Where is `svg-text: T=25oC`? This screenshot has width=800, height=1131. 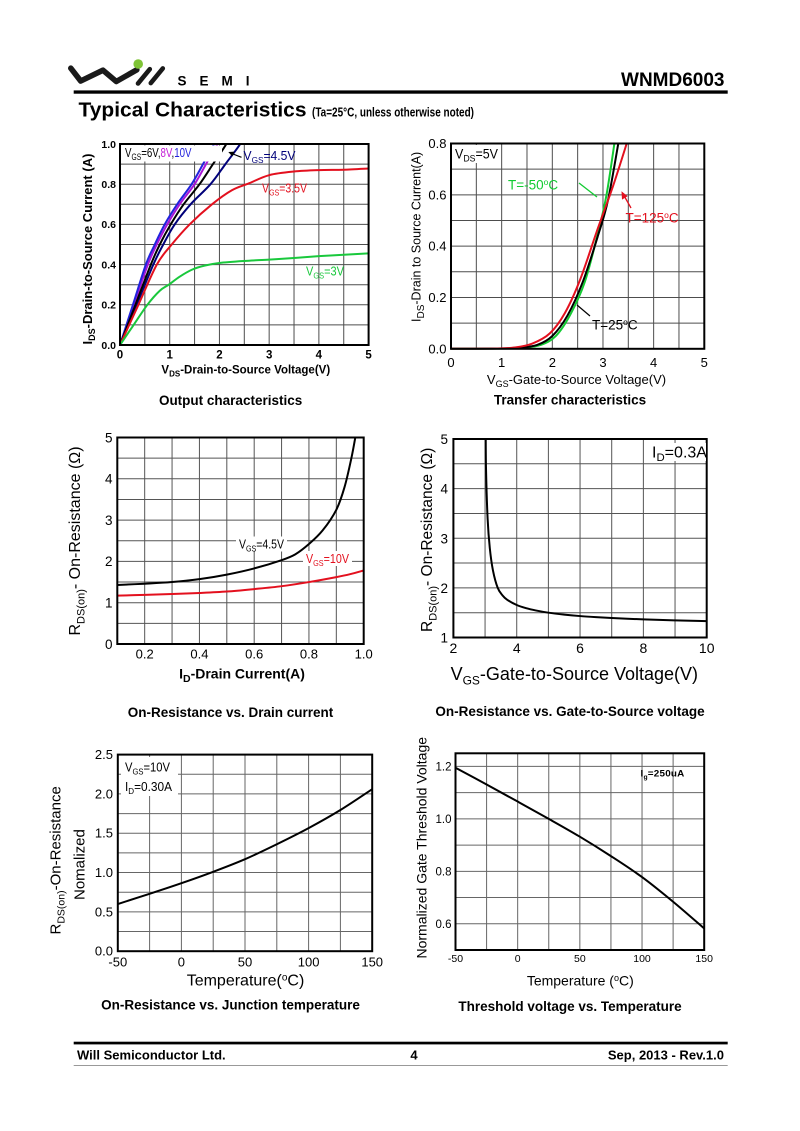 svg-text: T=25oC is located at coordinates (615, 325).